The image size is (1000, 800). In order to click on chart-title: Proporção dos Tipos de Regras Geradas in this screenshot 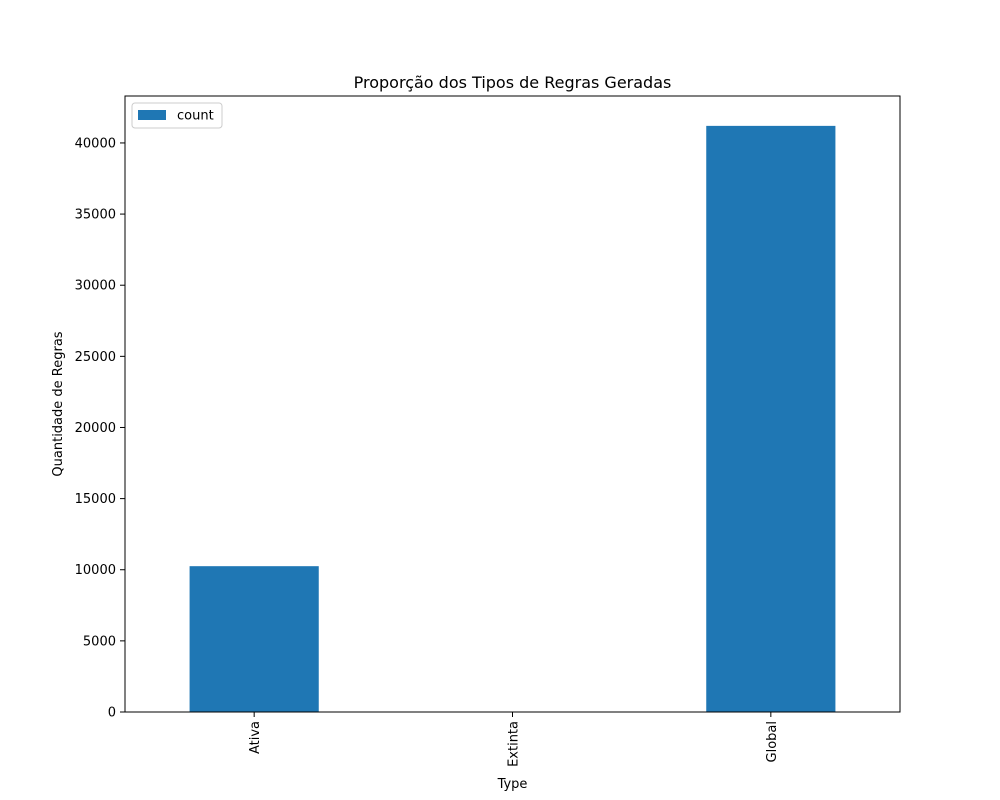, I will do `click(513, 82)`.